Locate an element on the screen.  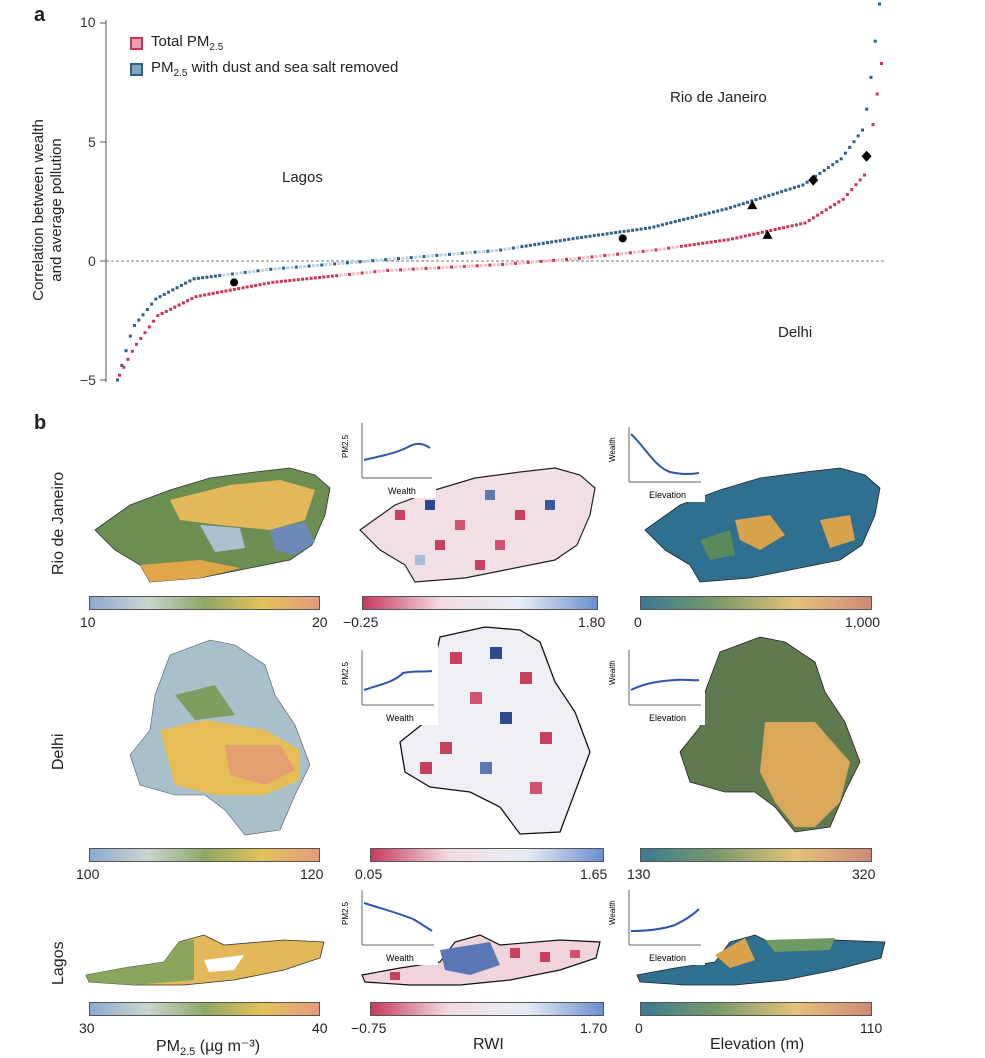
y-axis-label-line2: and average pollution is located at coordinates (56, 210).